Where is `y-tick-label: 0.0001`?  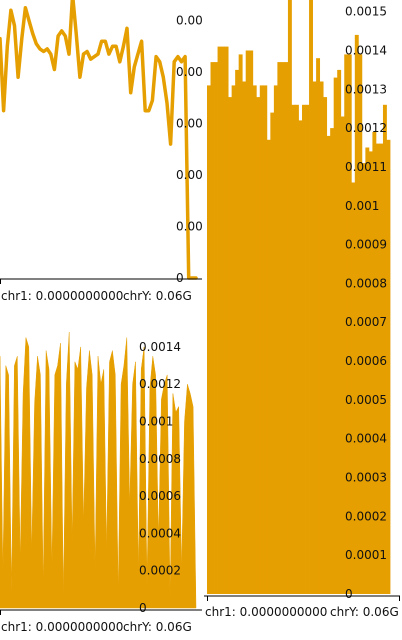 y-tick-label: 0.0001 is located at coordinates (366, 555).